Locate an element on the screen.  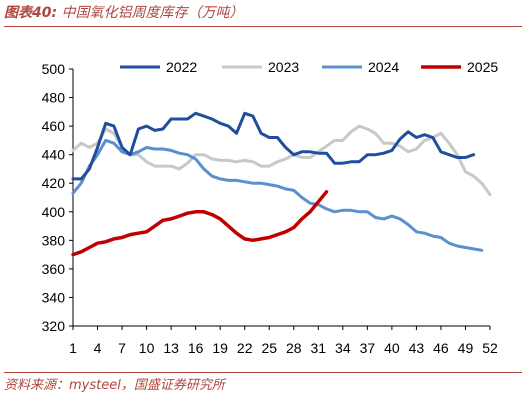
x-tick-label: 1 is located at coordinates (73, 348).